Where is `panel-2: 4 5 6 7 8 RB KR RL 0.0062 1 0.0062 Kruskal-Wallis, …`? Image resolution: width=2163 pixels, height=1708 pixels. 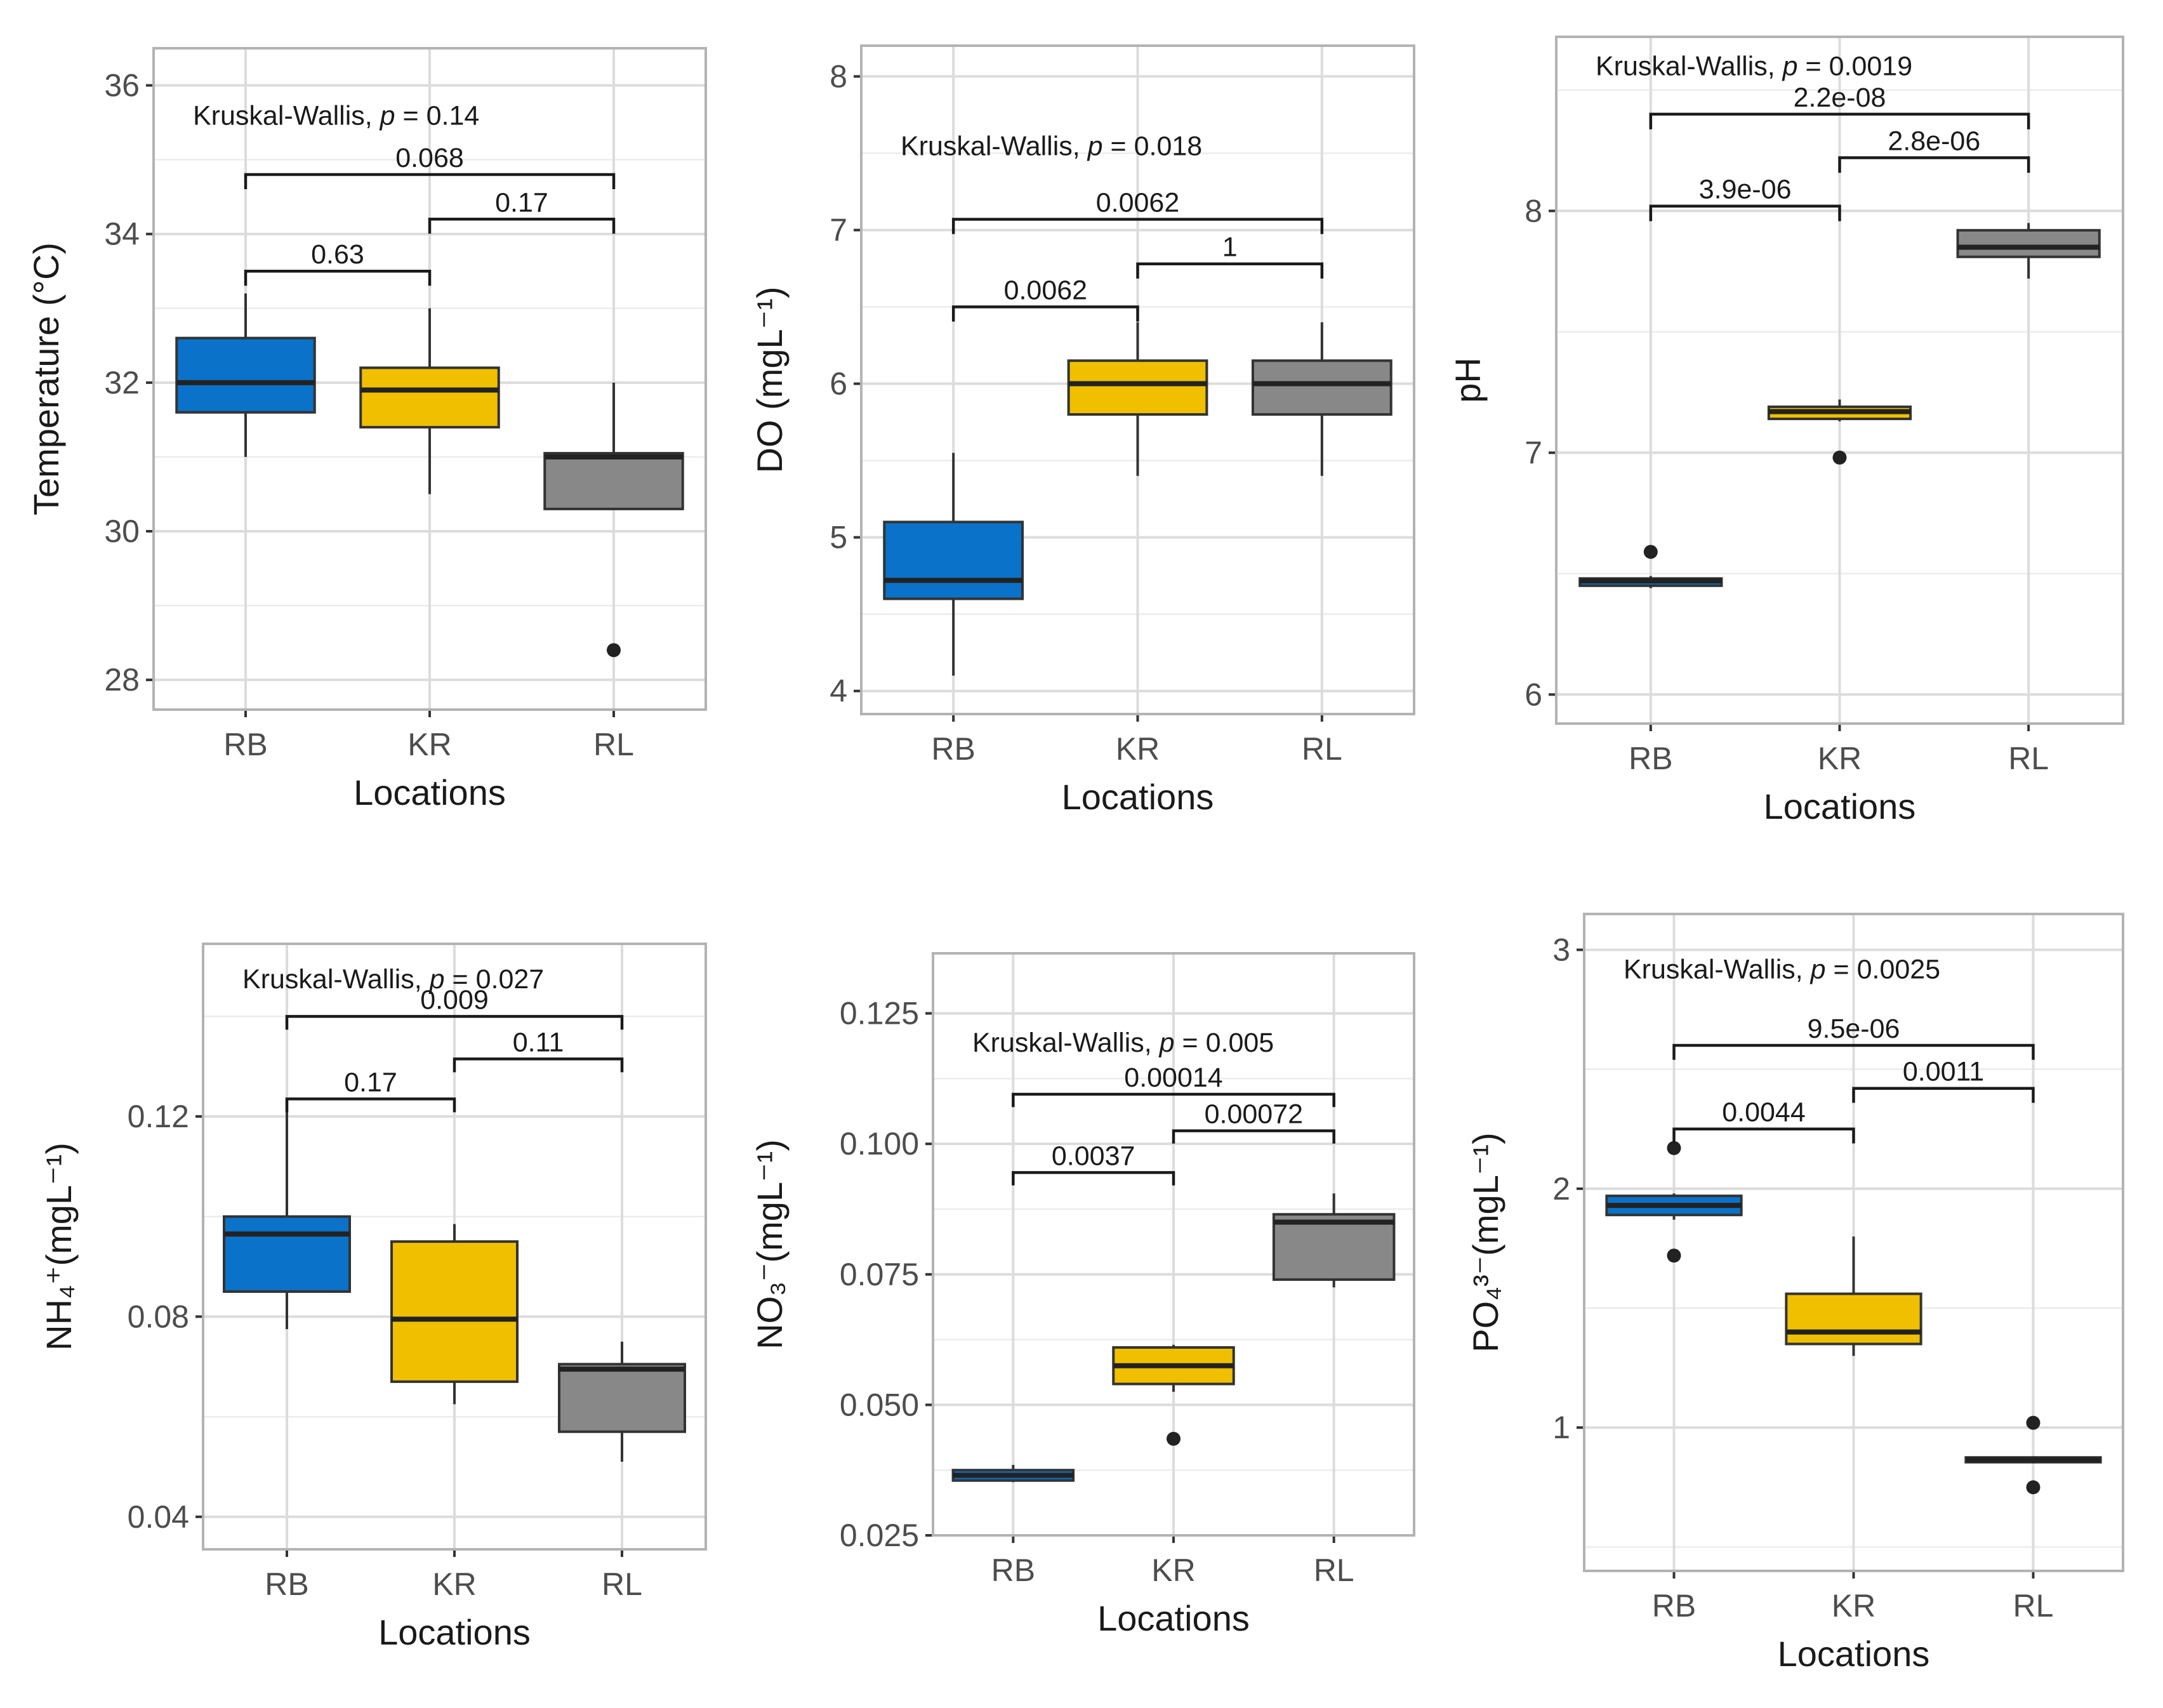
panel-2: 4 5 6 7 8 RB KR RL 0.0062 1 0.0062 Kruskal-Wallis, … is located at coordinates (1082, 430).